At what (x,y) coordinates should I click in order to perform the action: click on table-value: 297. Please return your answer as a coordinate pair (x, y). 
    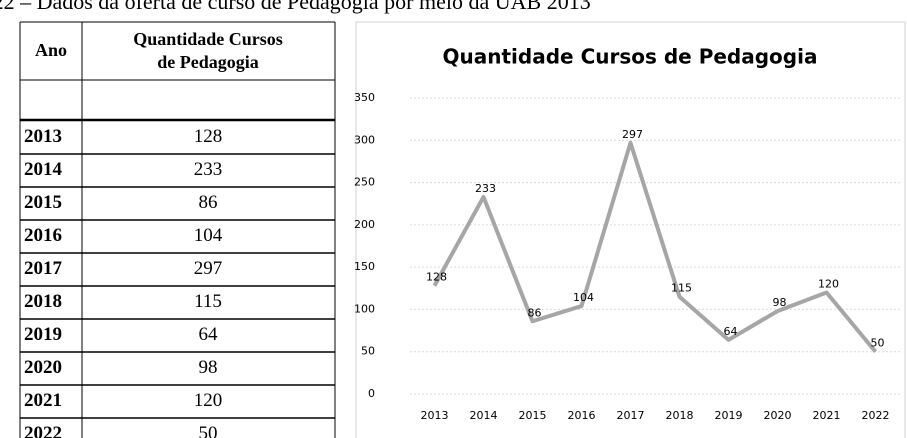
    Looking at the image, I should click on (208, 268).